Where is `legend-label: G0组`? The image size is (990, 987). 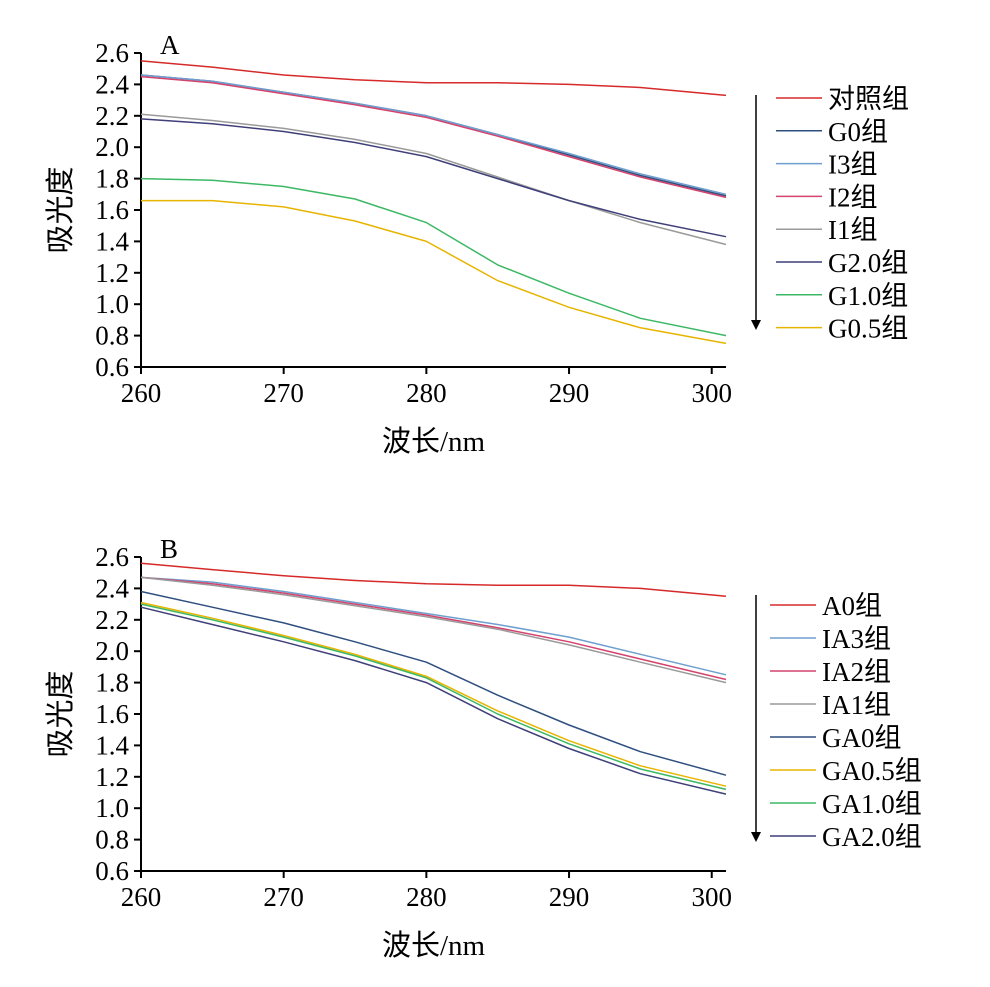
legend-label: G0组 is located at coordinates (858, 132).